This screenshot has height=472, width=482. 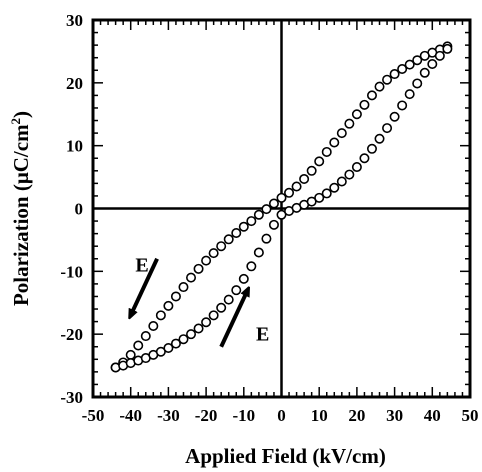 I want to click on y-tick-label: 20, so click(x=74, y=83).